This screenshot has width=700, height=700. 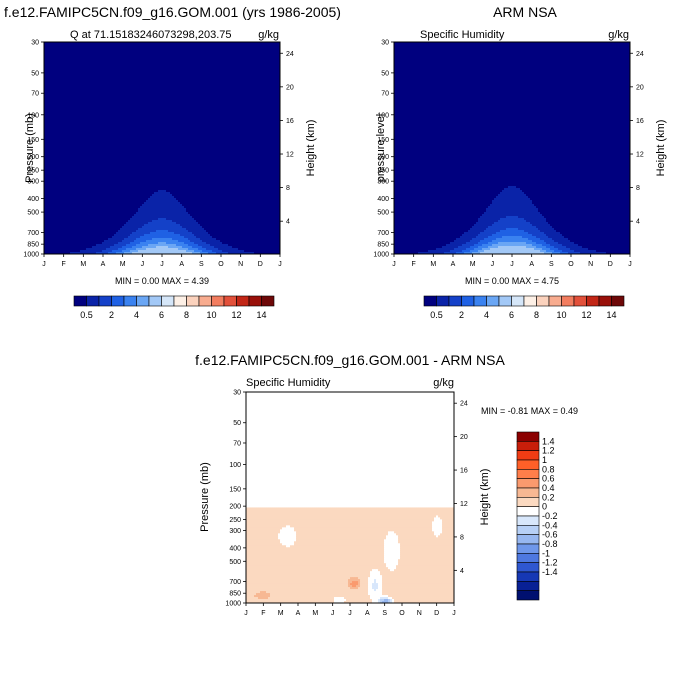 I want to click on panel2-title: ARM NSA, so click(x=525, y=12).